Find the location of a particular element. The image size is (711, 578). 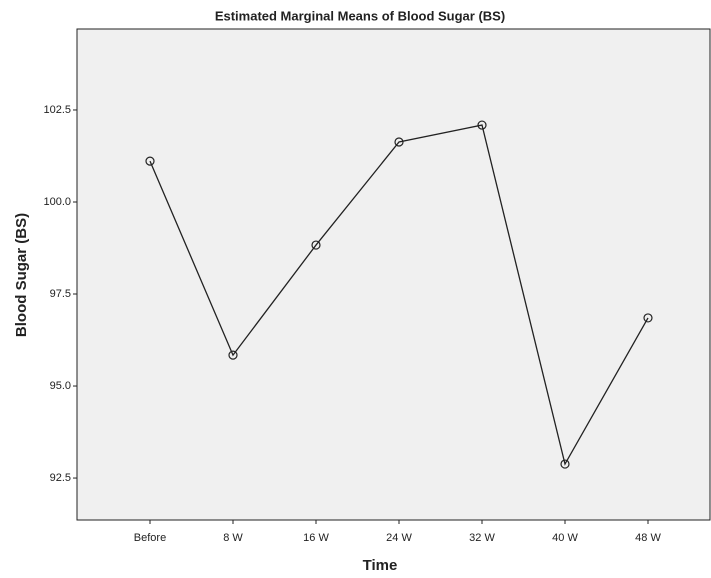

x-tick-label: 8 W is located at coordinates (233, 538).